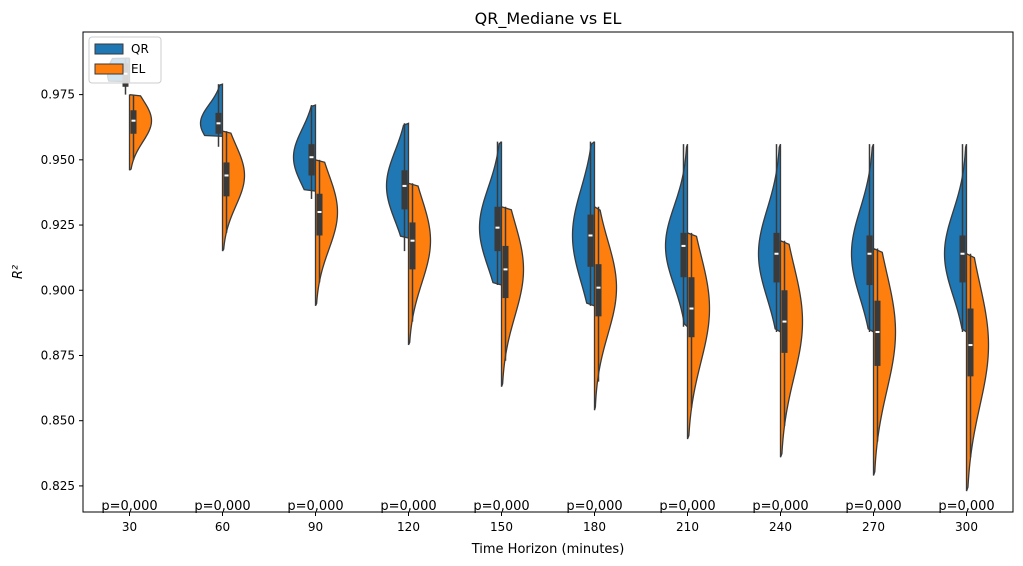 This screenshot has height=566, width=1023. Describe the element at coordinates (109, 69) in the screenshot. I see `legend-swatch-el` at that location.